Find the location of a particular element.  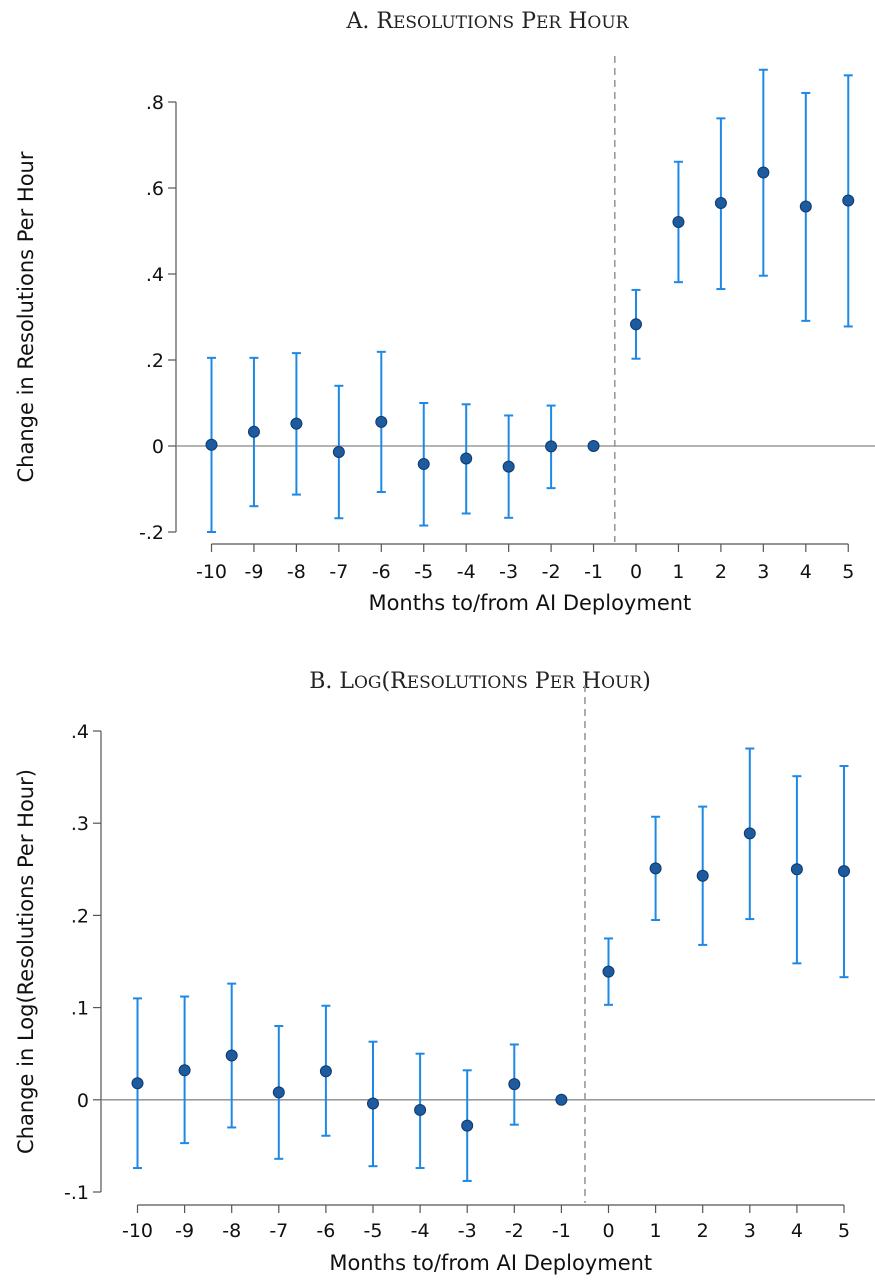

y-tick-label: -.1 is located at coordinates (76, 1193).